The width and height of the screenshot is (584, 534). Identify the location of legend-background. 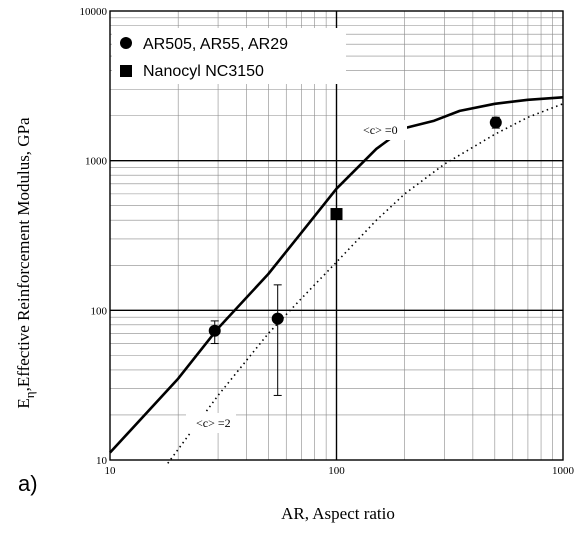
(229, 56).